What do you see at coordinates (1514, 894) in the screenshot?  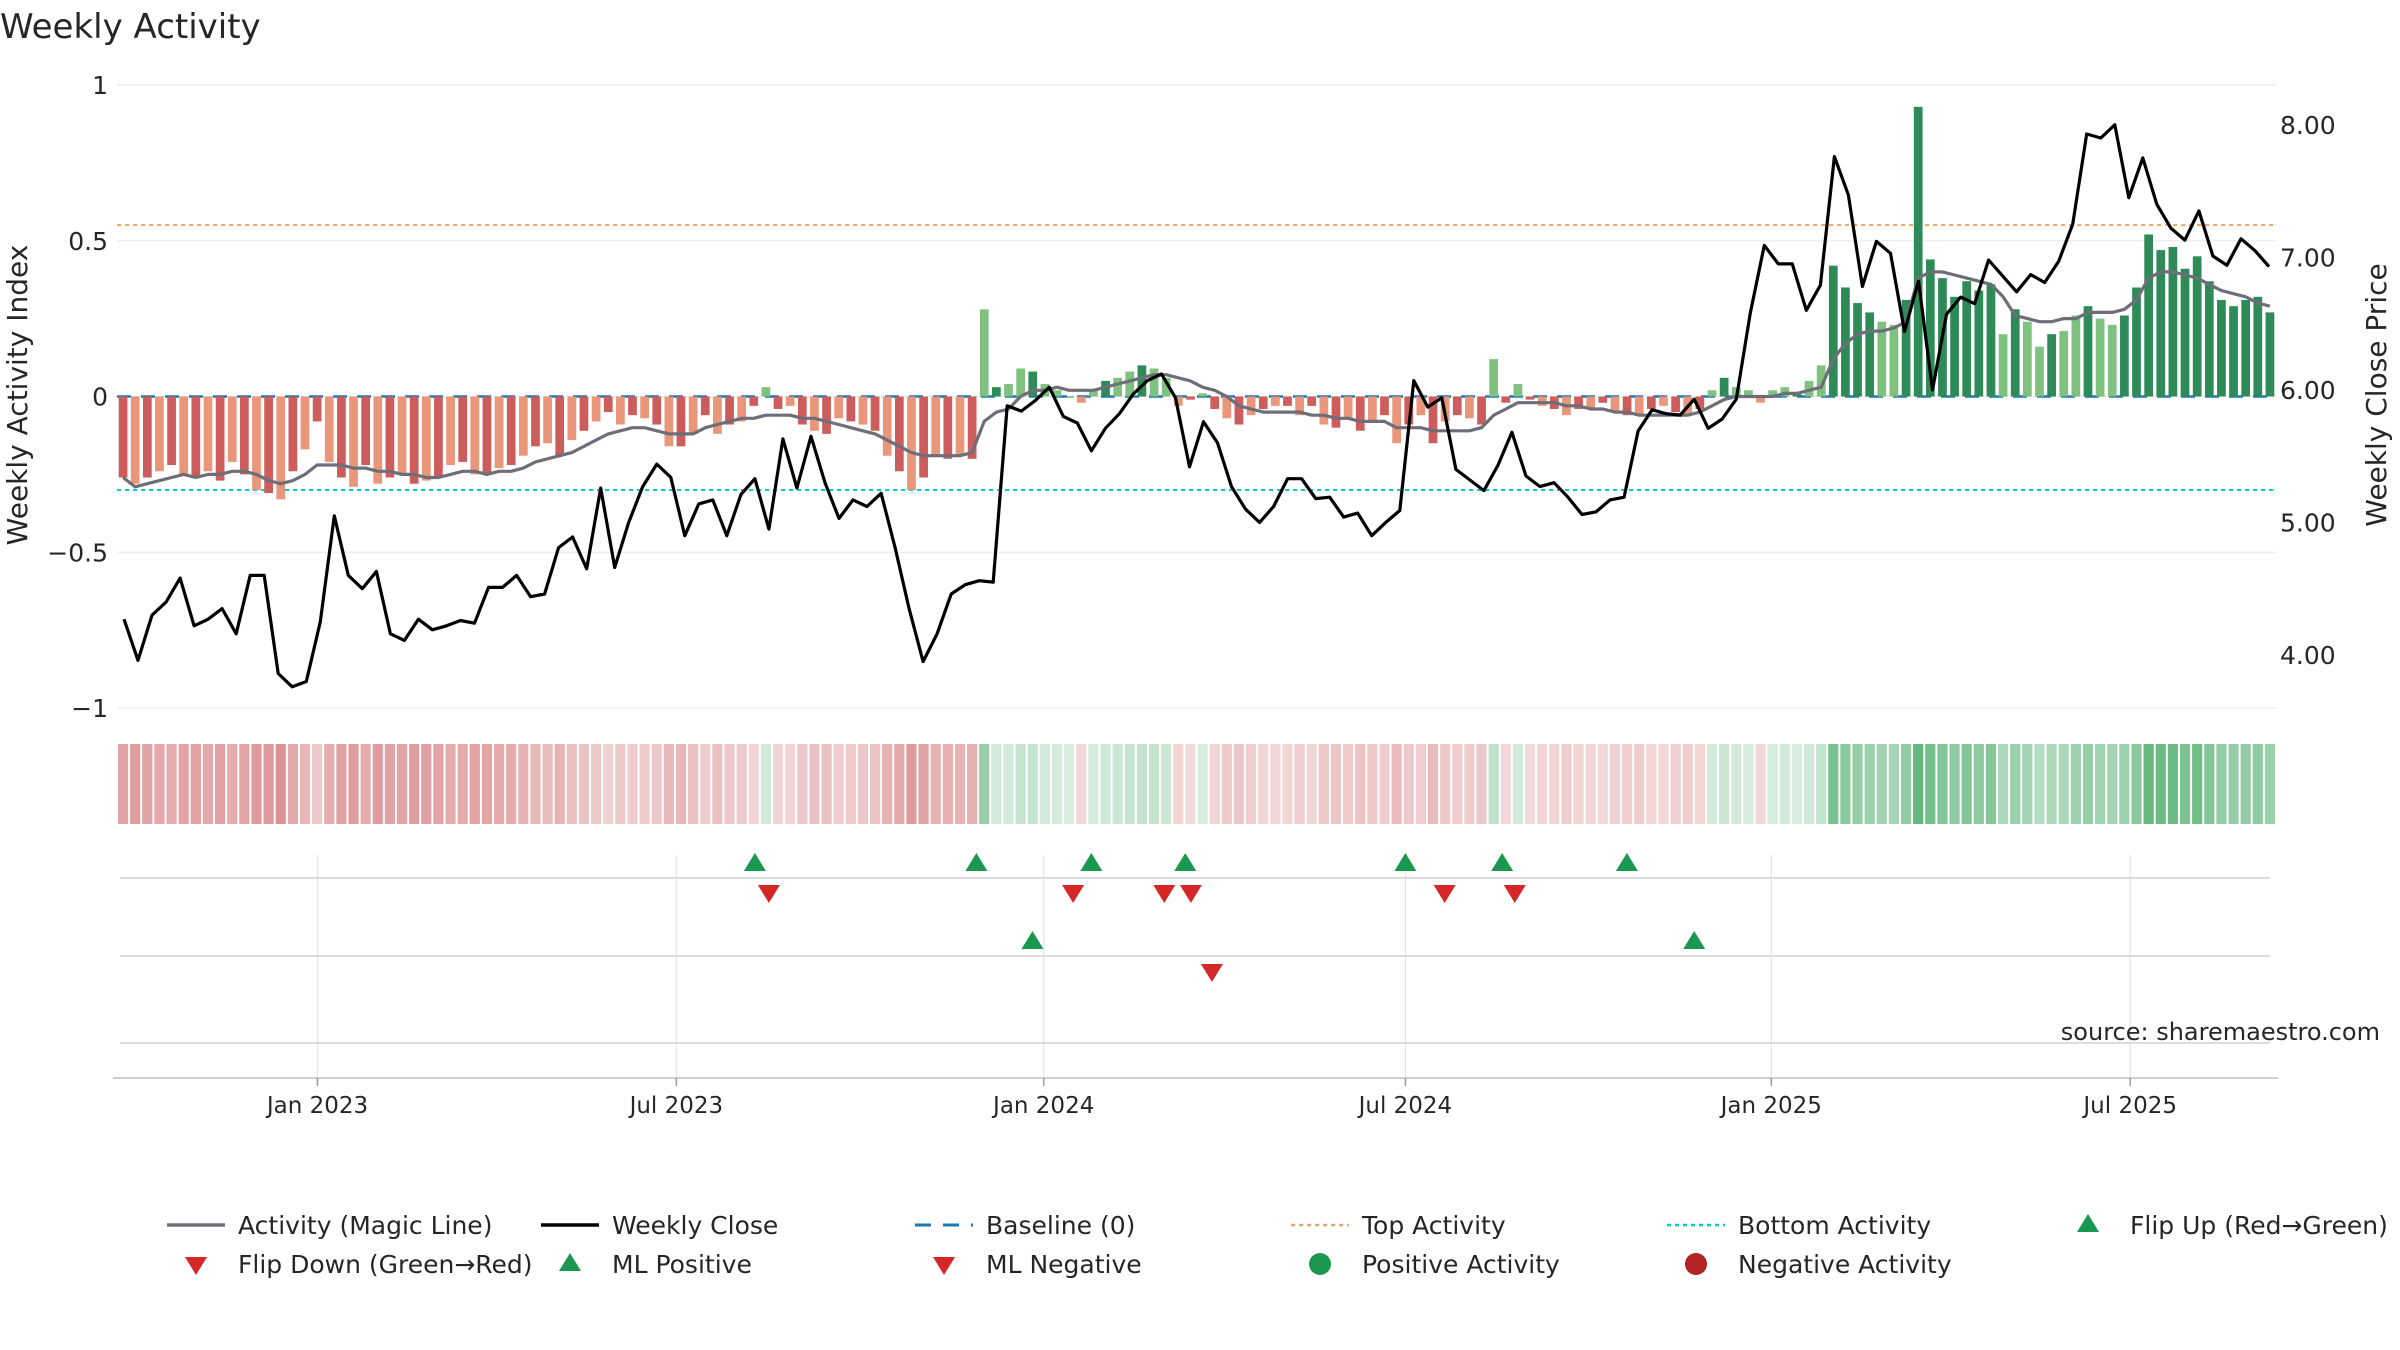 I see `flip-down-marker` at bounding box center [1514, 894].